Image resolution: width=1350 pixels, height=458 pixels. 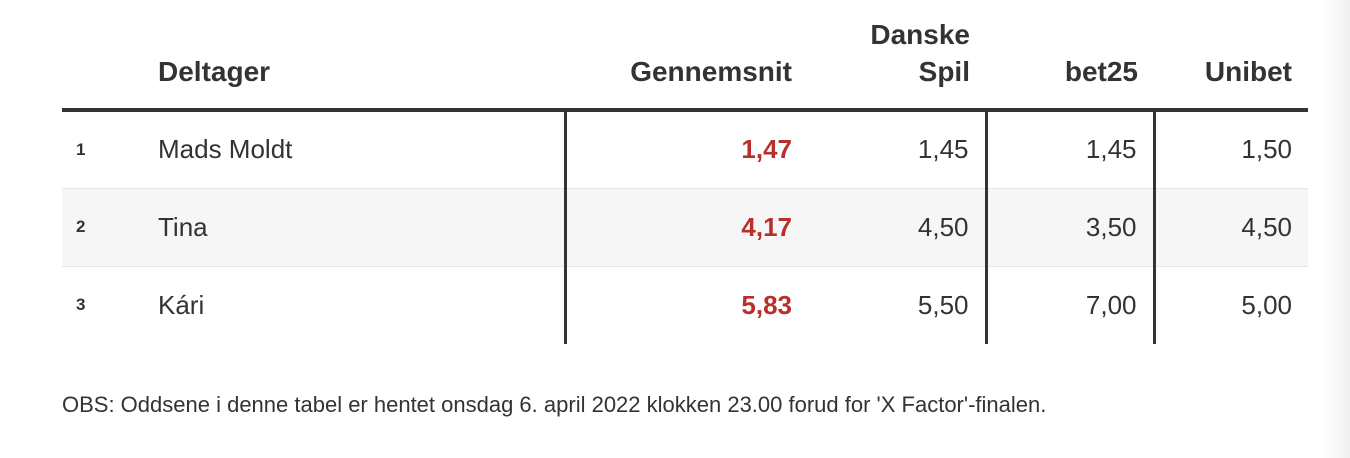 I want to click on row-bet25: 3,50, so click(x=1069, y=227).